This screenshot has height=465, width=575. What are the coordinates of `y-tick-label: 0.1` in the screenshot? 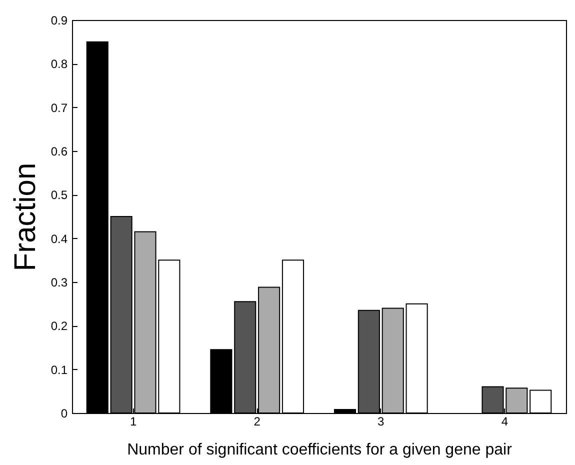 It's located at (59, 369).